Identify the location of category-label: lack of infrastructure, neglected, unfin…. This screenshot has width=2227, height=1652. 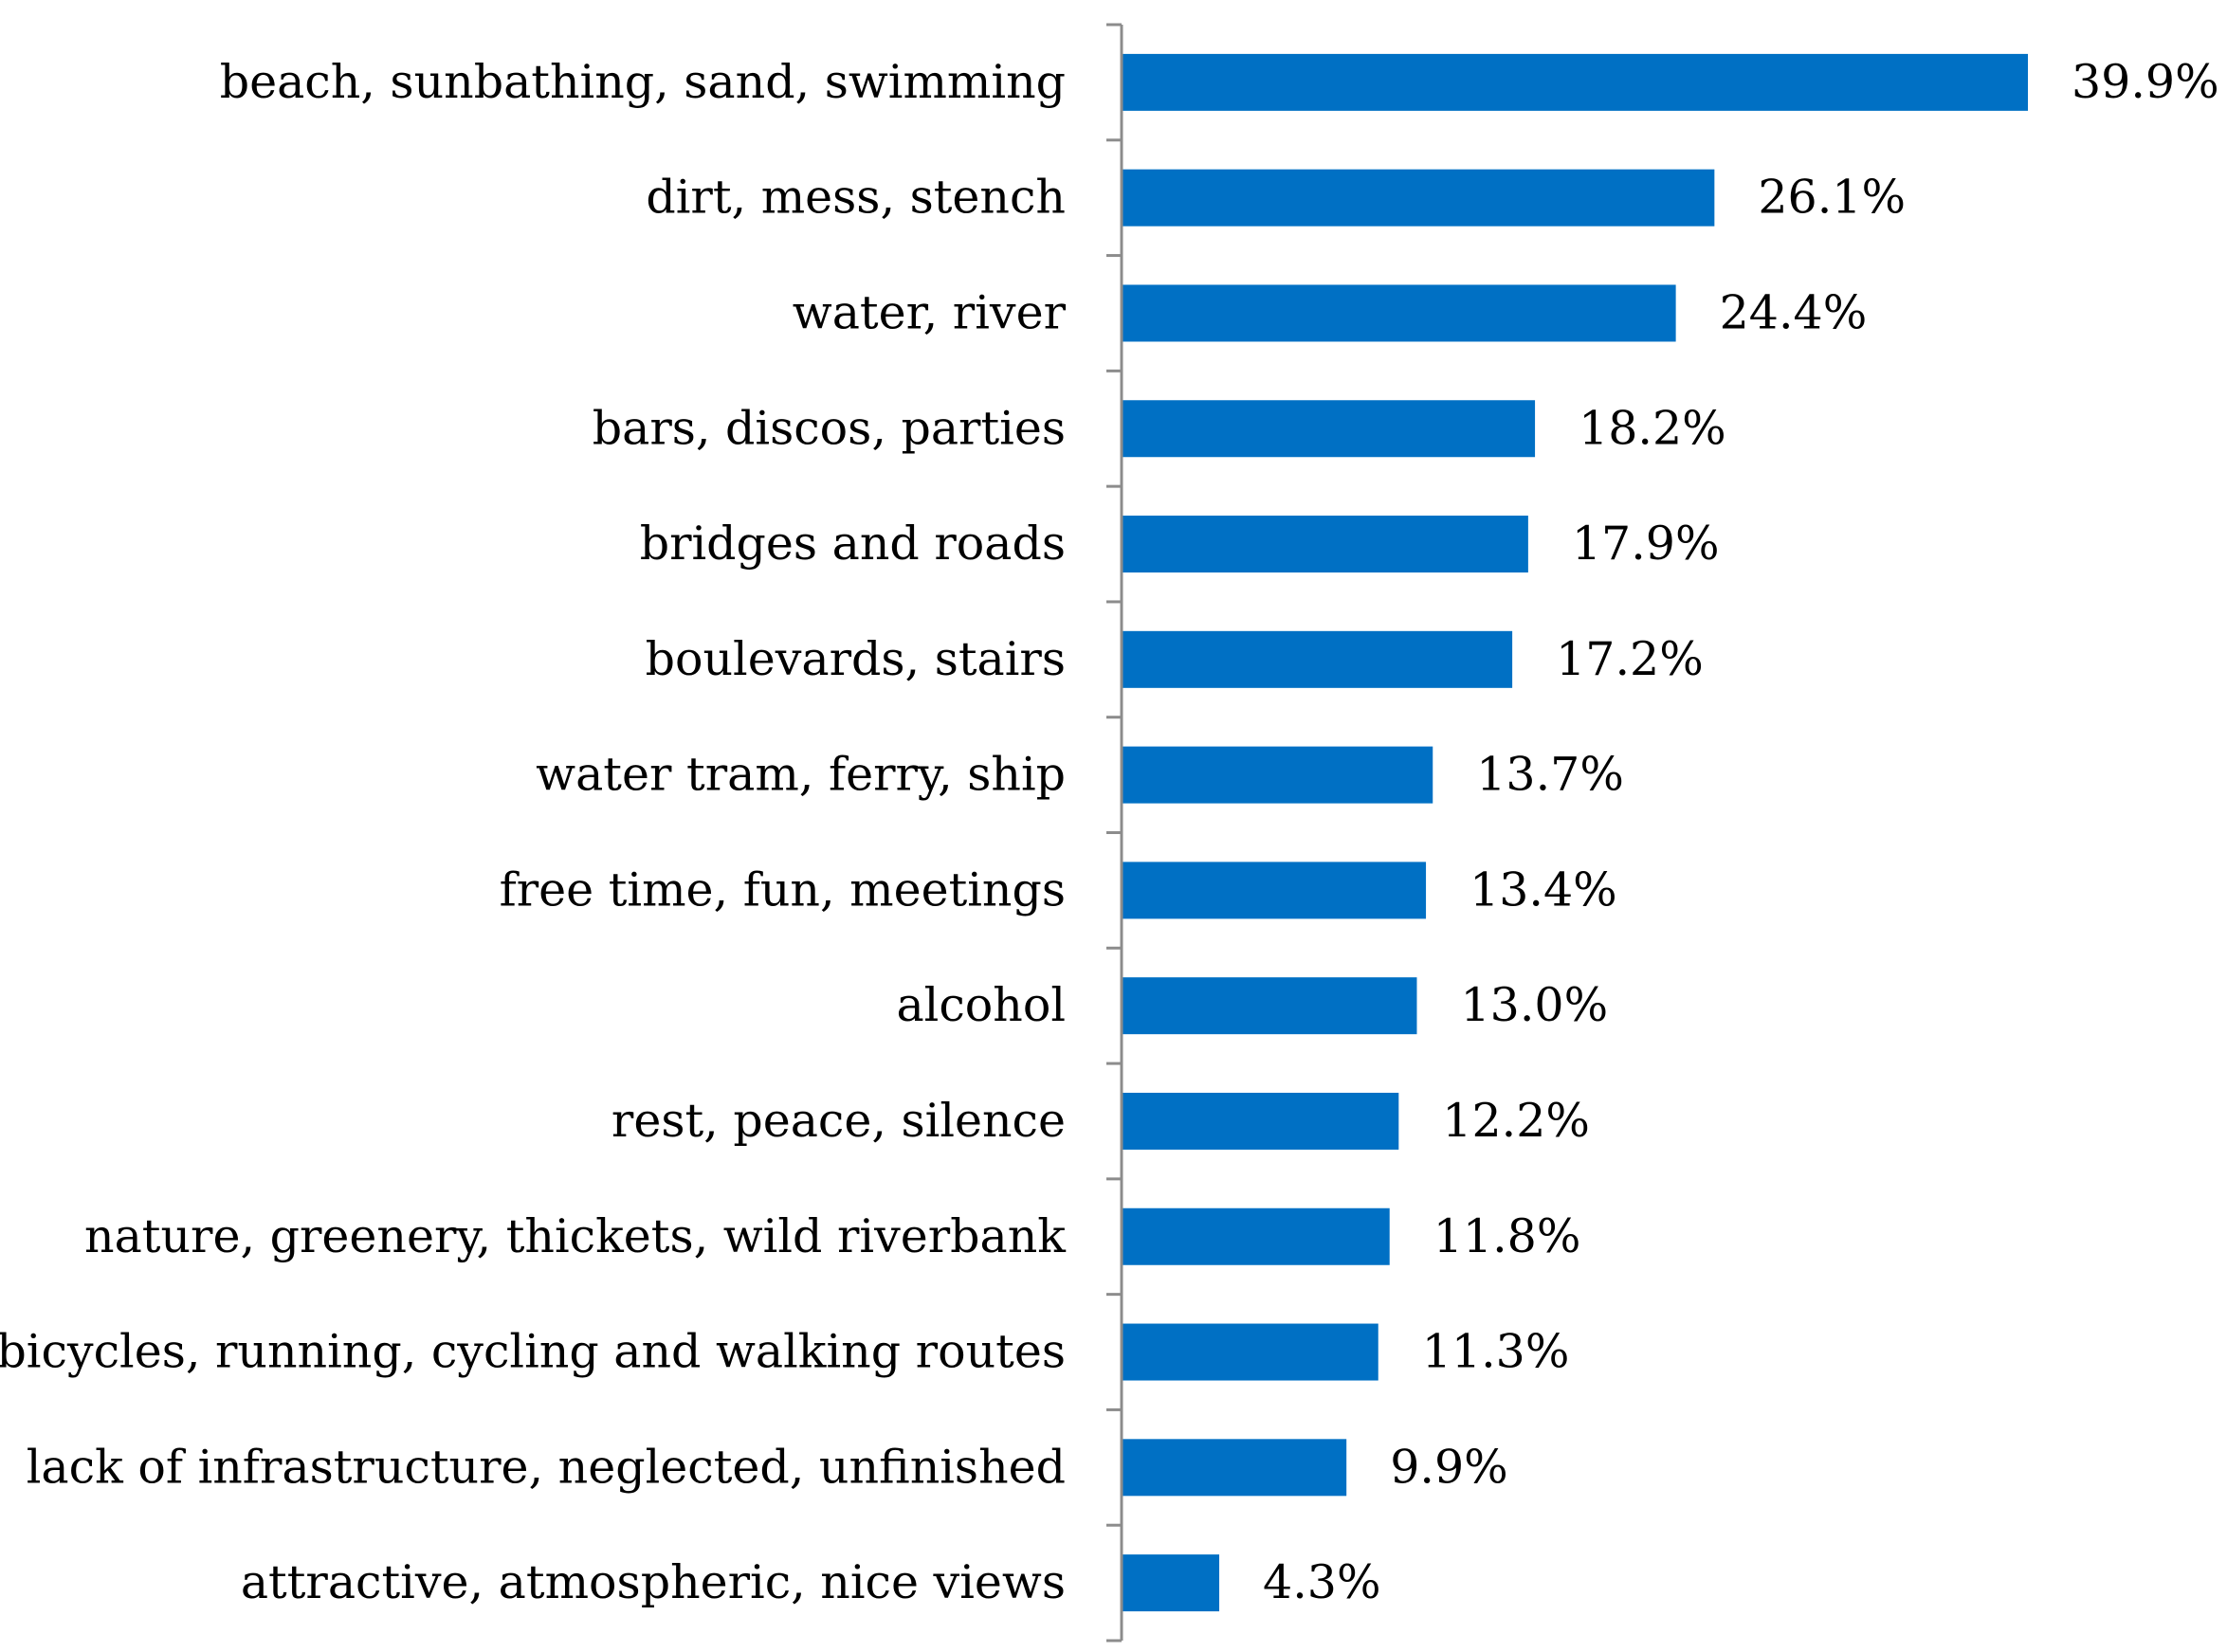
(546, 1467).